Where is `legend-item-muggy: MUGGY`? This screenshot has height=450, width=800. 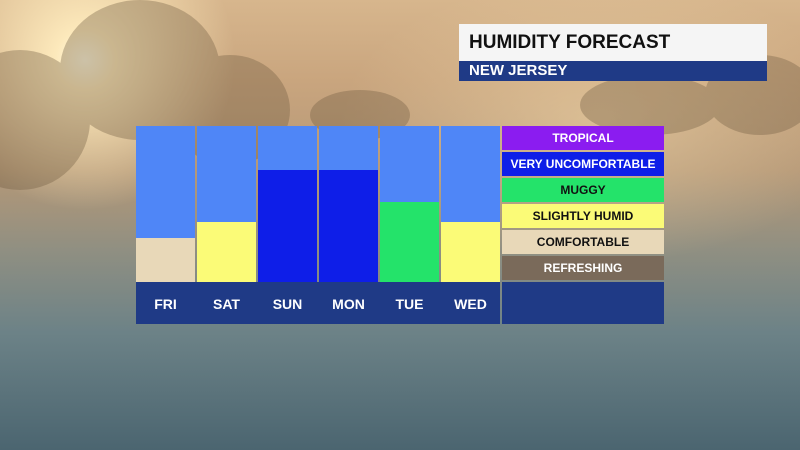
legend-item-muggy: MUGGY is located at coordinates (583, 190).